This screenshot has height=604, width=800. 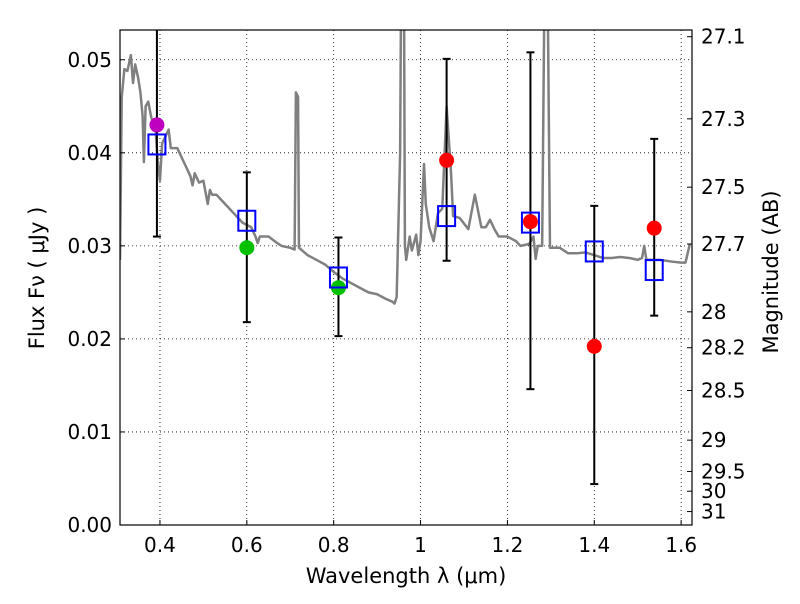 What do you see at coordinates (247, 545) in the screenshot?
I see `x-tick-label: 0.6` at bounding box center [247, 545].